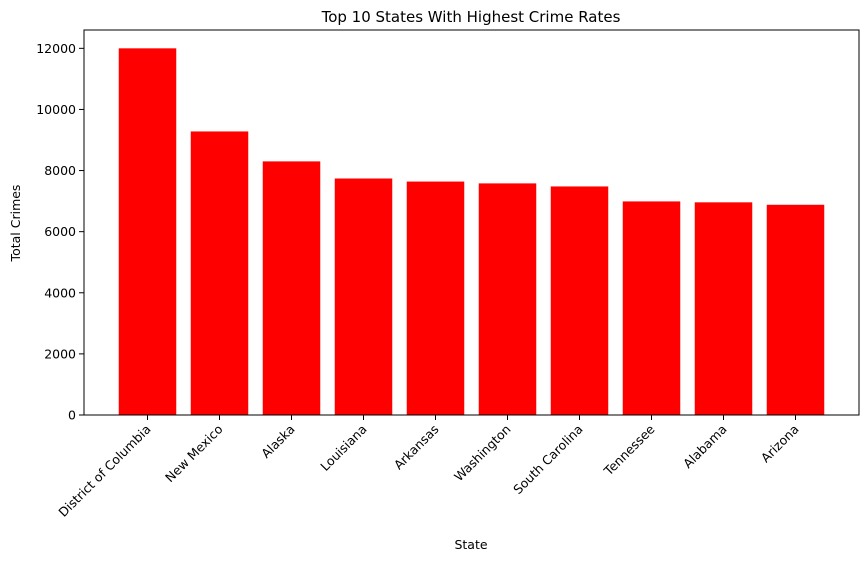 The image size is (868, 562). Describe the element at coordinates (72, 415) in the screenshot. I see `y-tick-label: 0` at that location.